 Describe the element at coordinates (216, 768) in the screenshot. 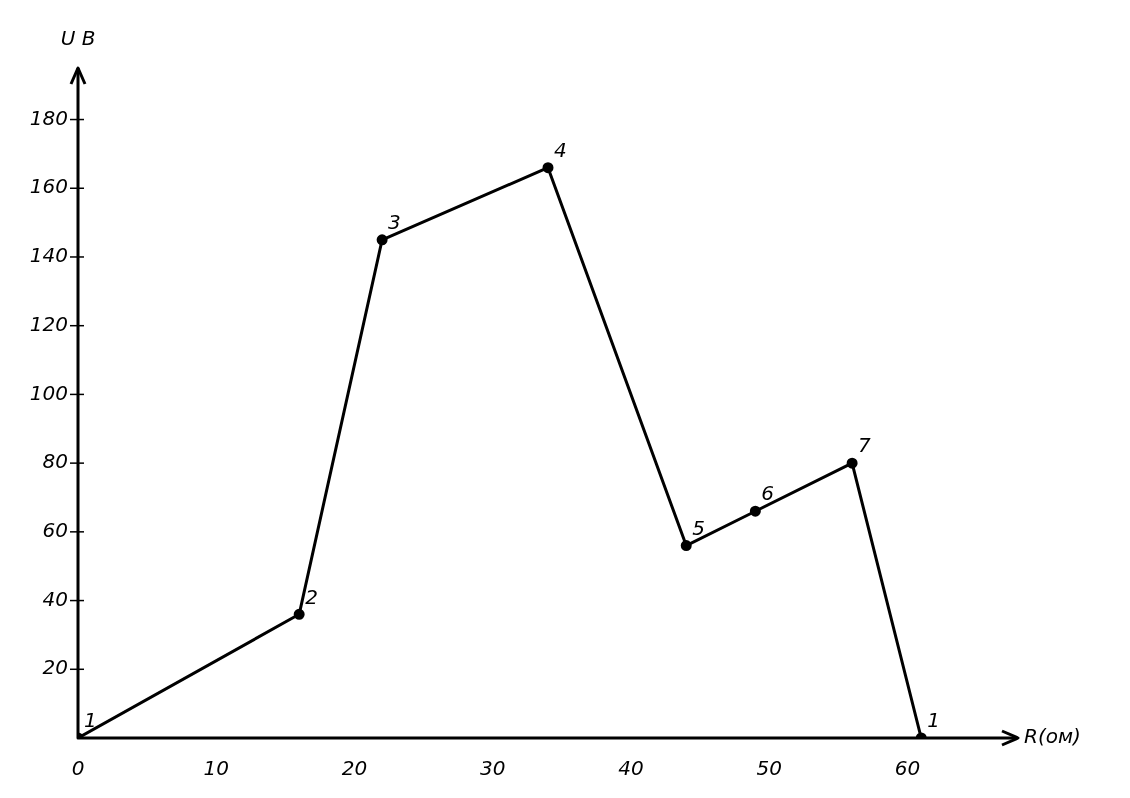

I see `x-tick-label: 10` at that location.